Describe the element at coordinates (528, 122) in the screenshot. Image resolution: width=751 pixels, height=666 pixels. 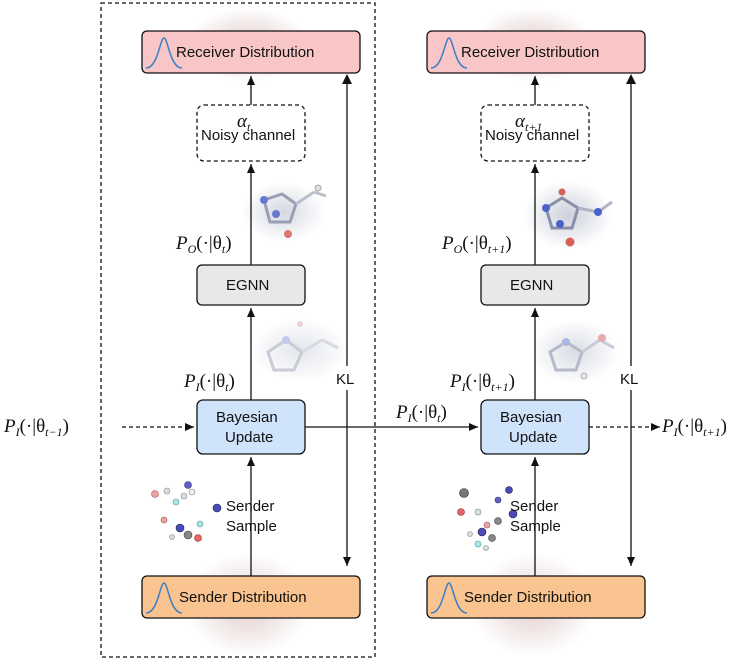
I see `alpha-label: αt+1` at that location.